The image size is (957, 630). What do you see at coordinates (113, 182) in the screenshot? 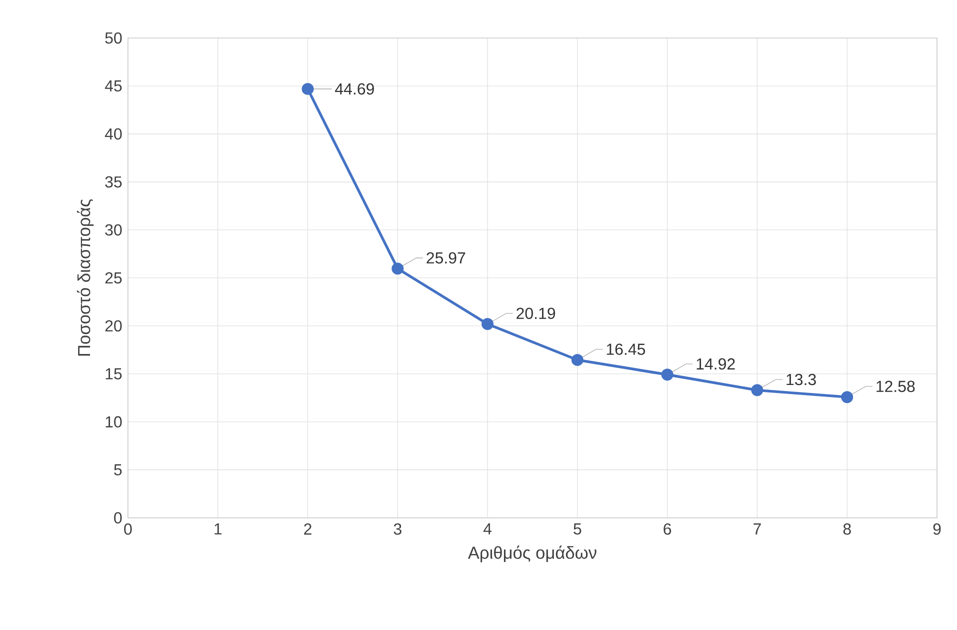
I see `y-tick-label: 35` at bounding box center [113, 182].